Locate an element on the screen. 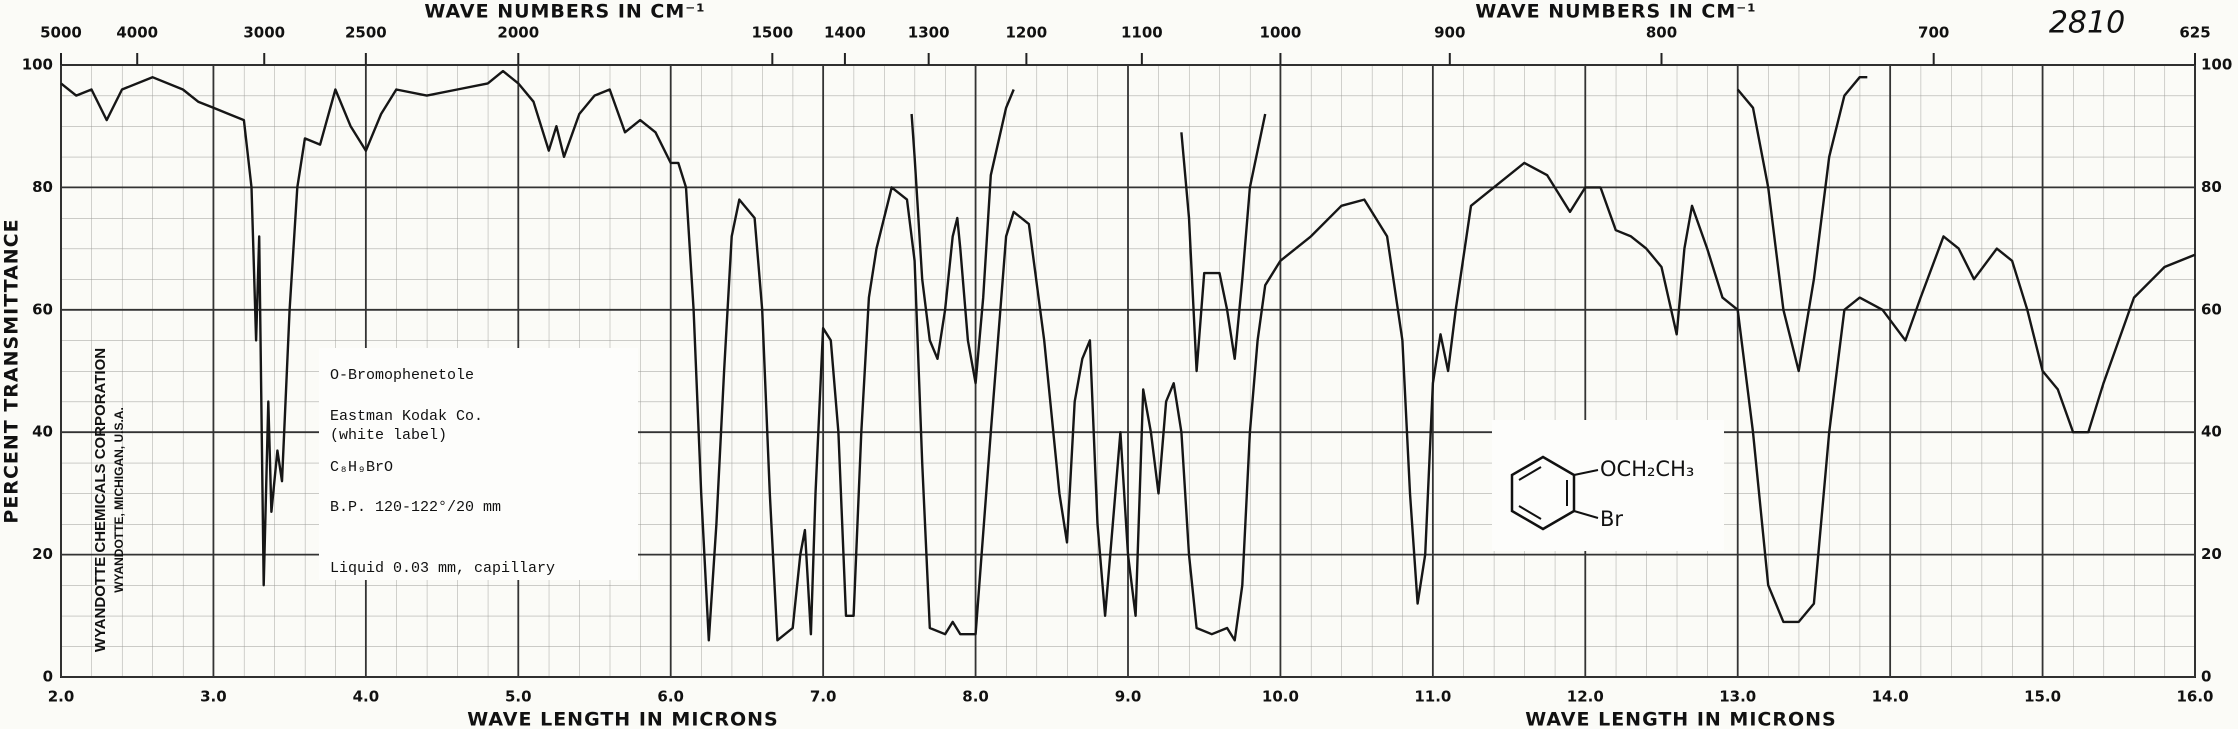 The height and width of the screenshot is (729, 2238). y-tick-label: 40 is located at coordinates (42, 432).